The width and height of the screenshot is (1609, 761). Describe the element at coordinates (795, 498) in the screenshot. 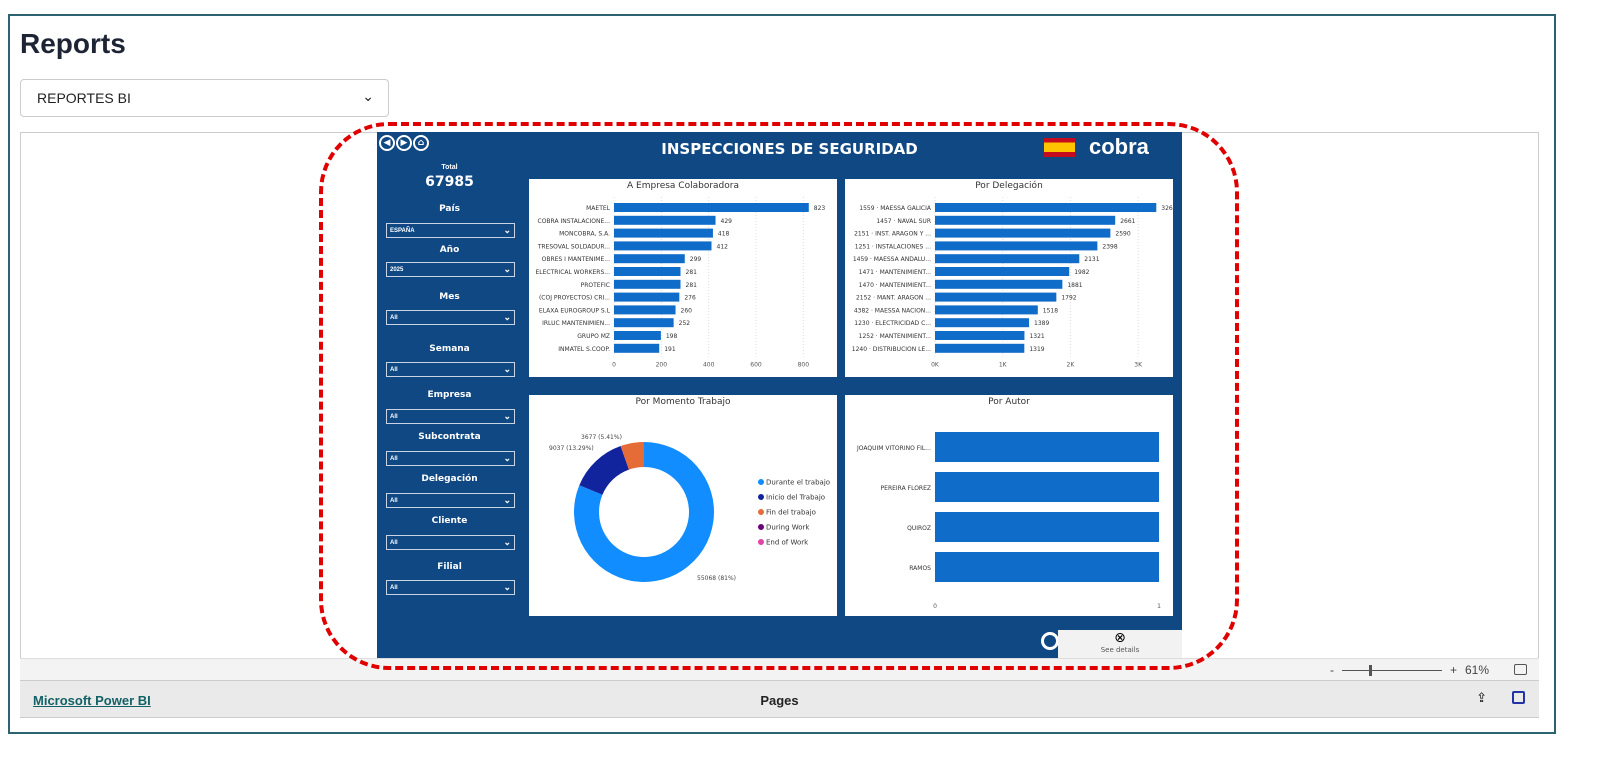

I see `legend-label: Inicio del Trabajo` at that location.